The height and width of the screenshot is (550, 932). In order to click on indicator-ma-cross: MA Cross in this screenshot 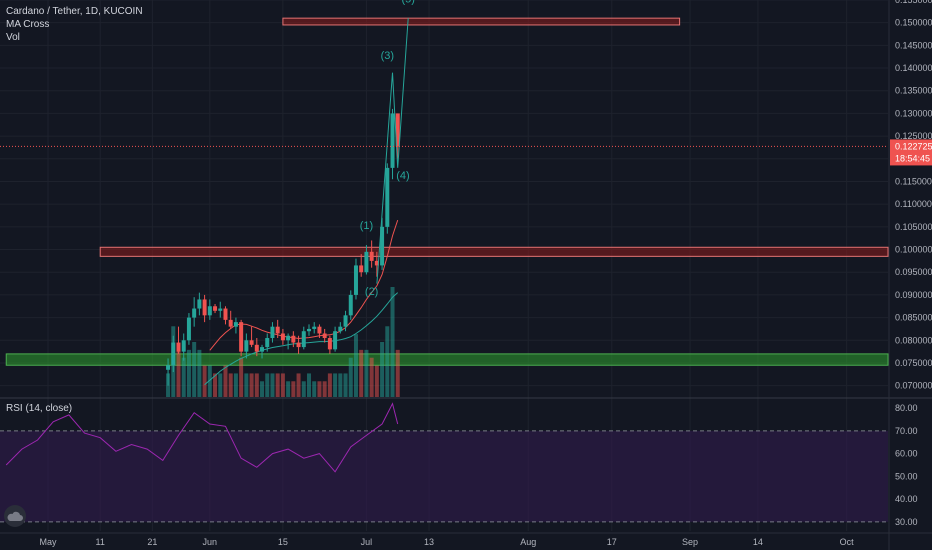, I will do `click(28, 24)`.